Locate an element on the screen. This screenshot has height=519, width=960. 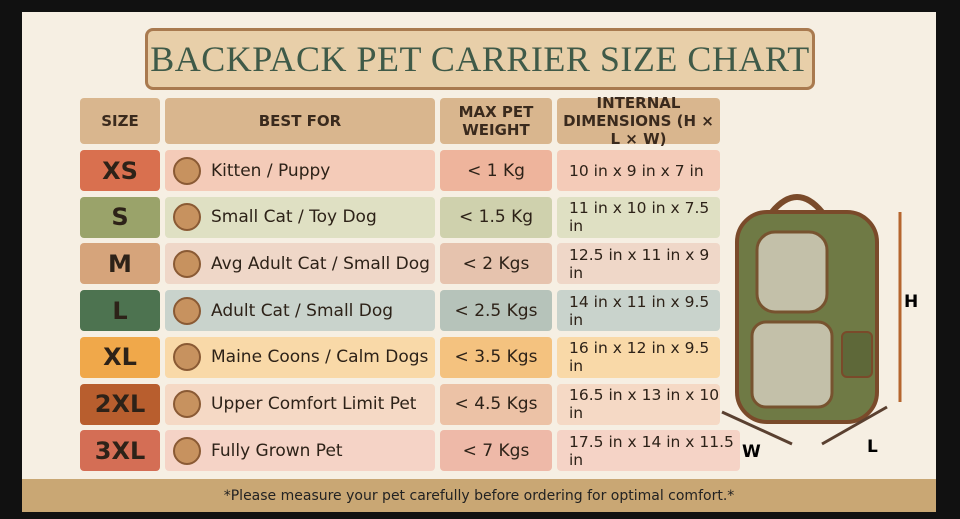
weight-cell: < 3.5 Kgs is located at coordinates (496, 357).